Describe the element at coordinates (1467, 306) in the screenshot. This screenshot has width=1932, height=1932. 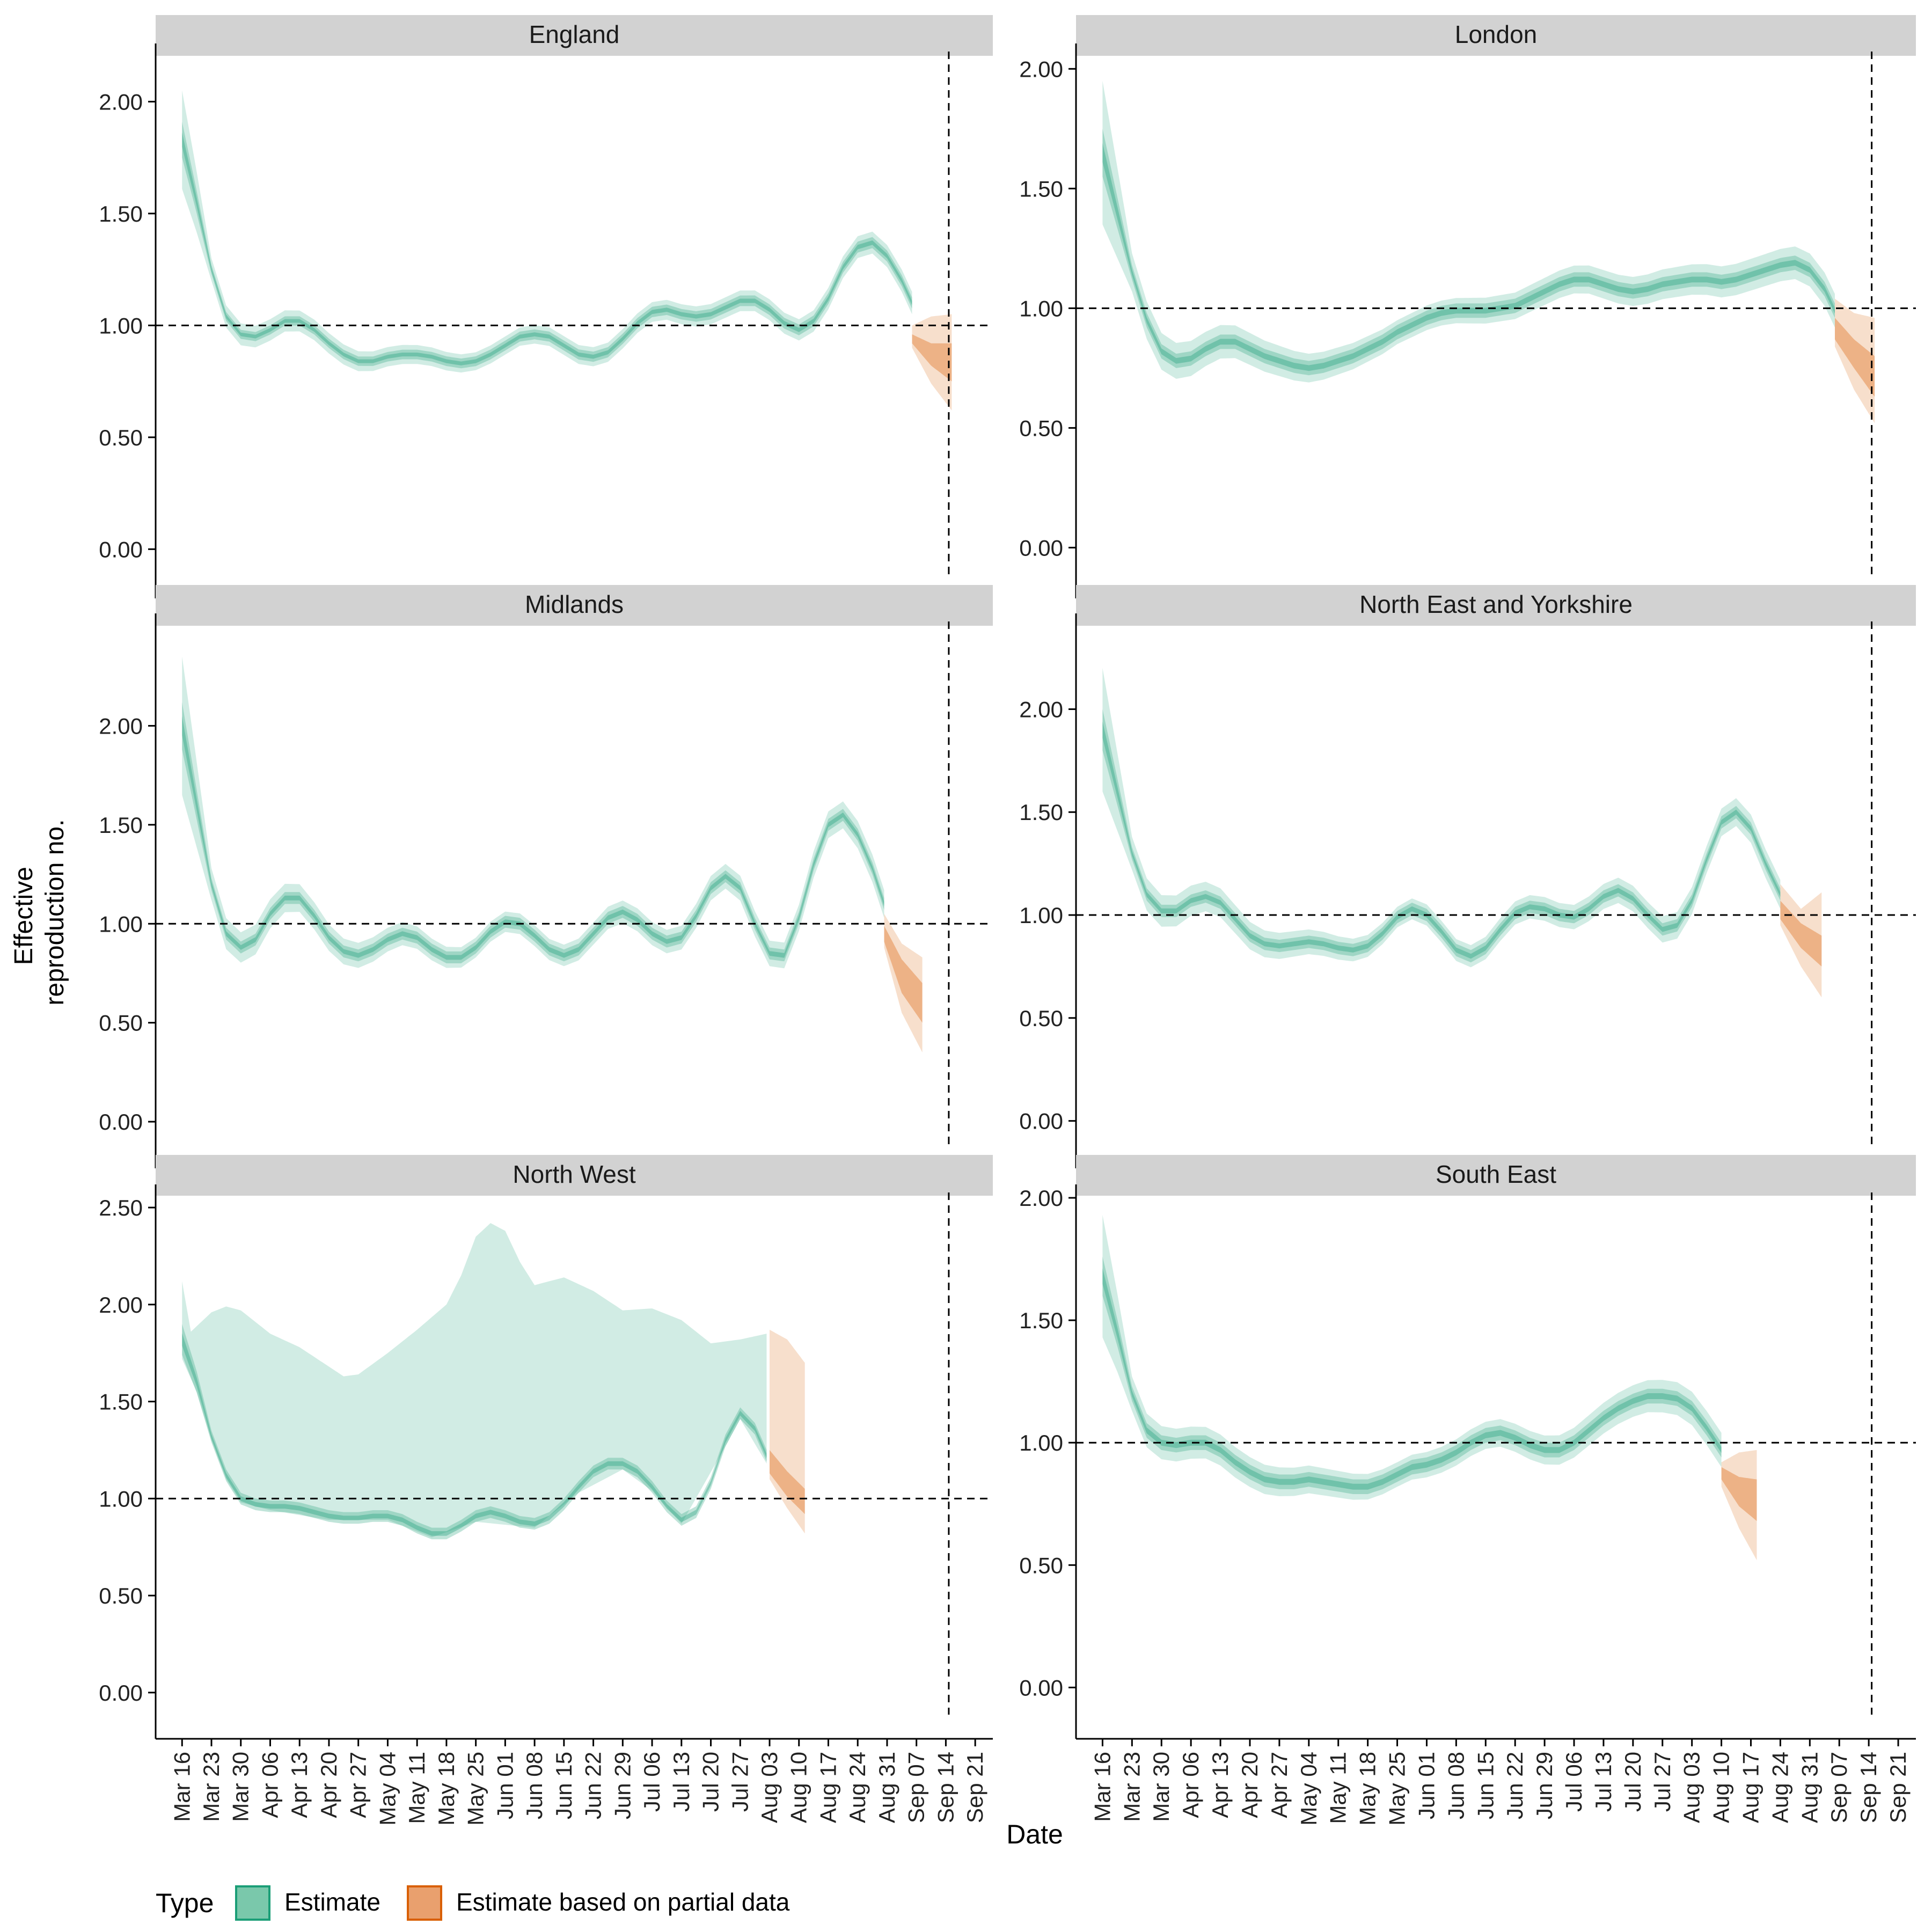
I see `panel-london: London 0.00 0.50 1.00 1.50 2.00` at that location.